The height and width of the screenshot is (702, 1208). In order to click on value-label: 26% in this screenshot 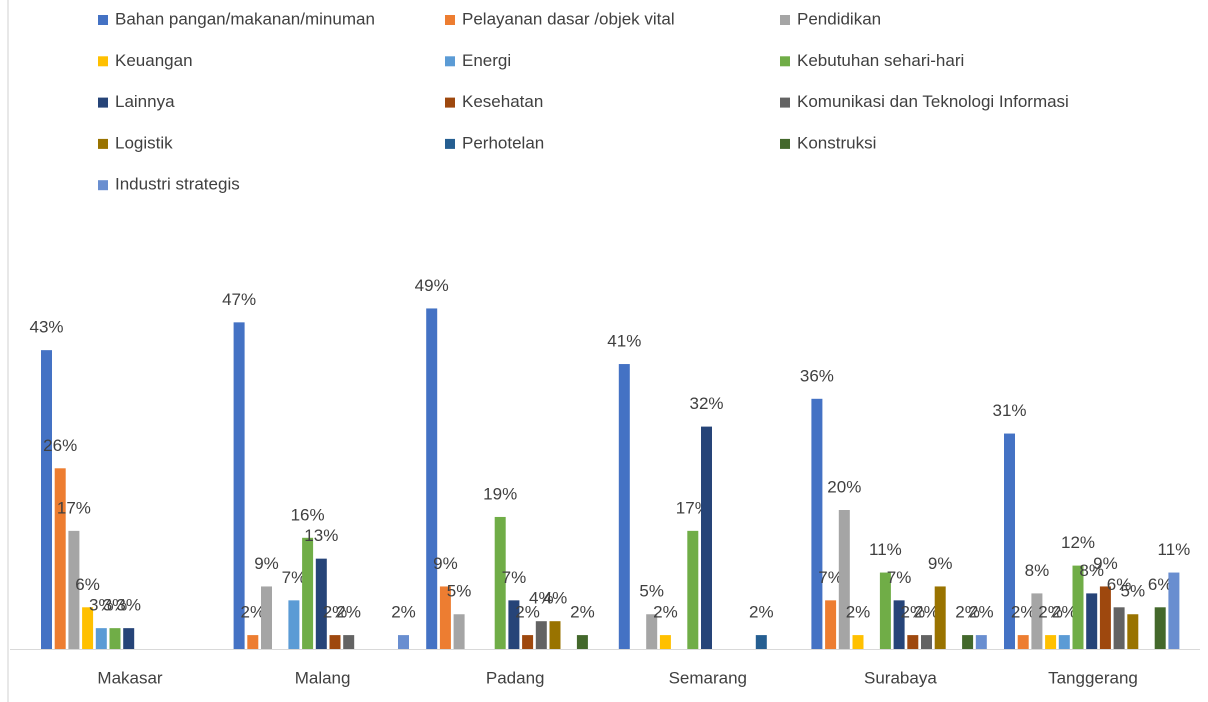, I will do `click(60, 445)`.